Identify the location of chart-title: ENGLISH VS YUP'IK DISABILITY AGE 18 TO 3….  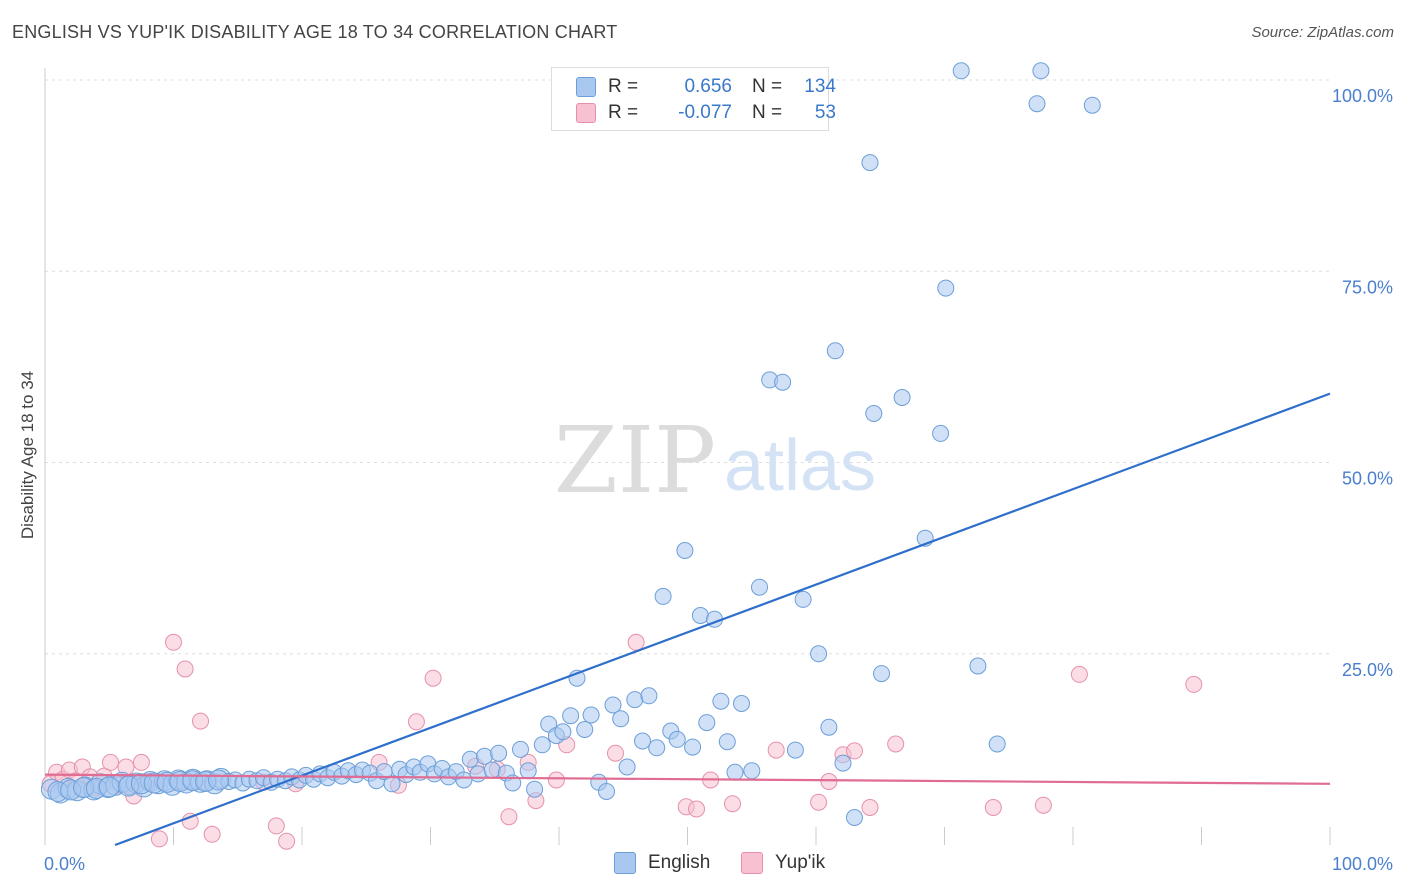
(315, 32).